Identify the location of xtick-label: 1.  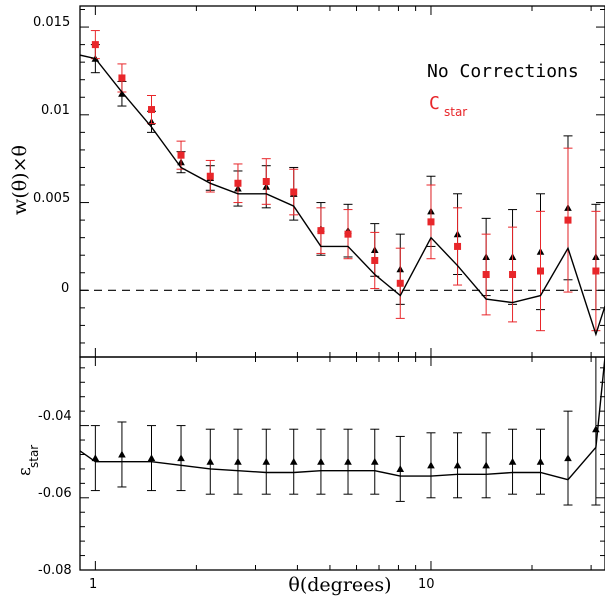
(93, 584).